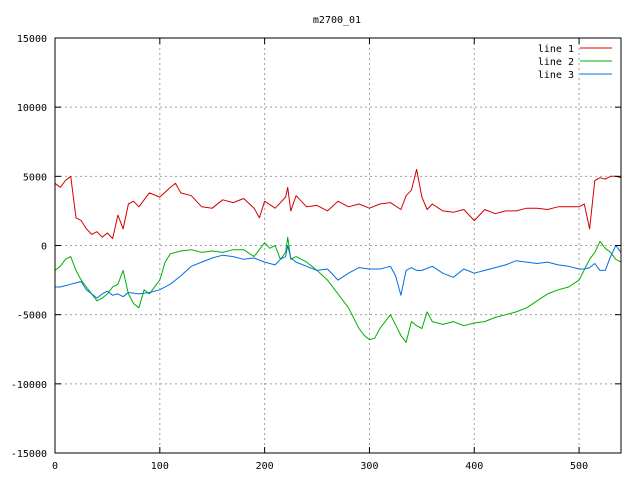 The image size is (640, 480). Describe the element at coordinates (575, 62) in the screenshot. I see `legend: line 1 line 2 line 3` at that location.